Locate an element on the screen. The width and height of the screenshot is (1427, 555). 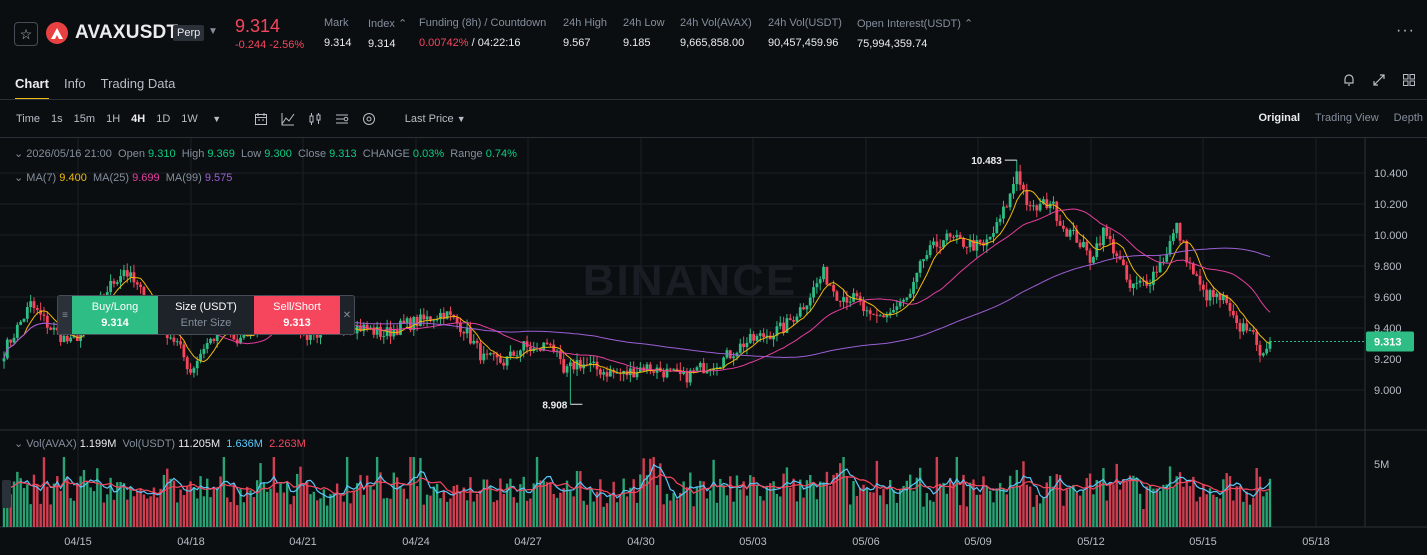
interval-1h: 1H is located at coordinates (113, 119).